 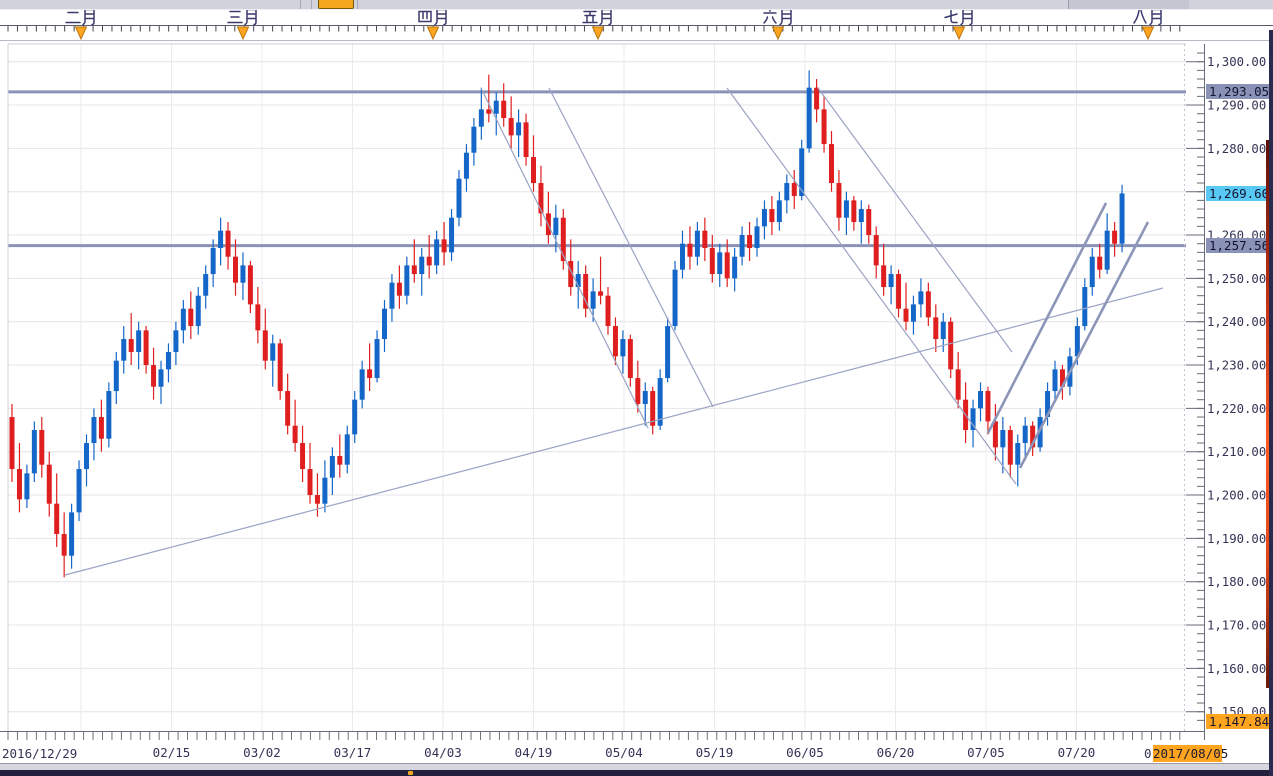 I want to click on taskbar-edge, so click(x=636, y=773).